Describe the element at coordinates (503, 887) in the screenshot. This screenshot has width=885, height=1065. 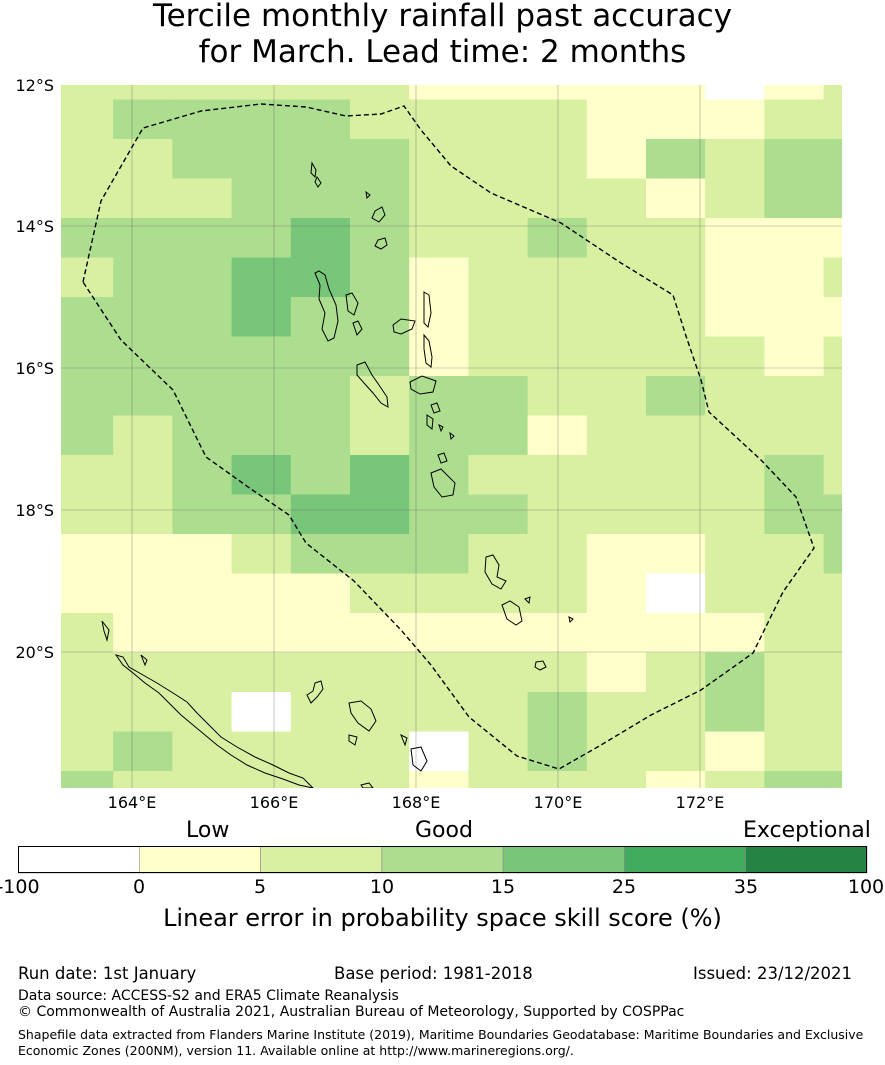
I see `colorbar-tick: 15` at that location.